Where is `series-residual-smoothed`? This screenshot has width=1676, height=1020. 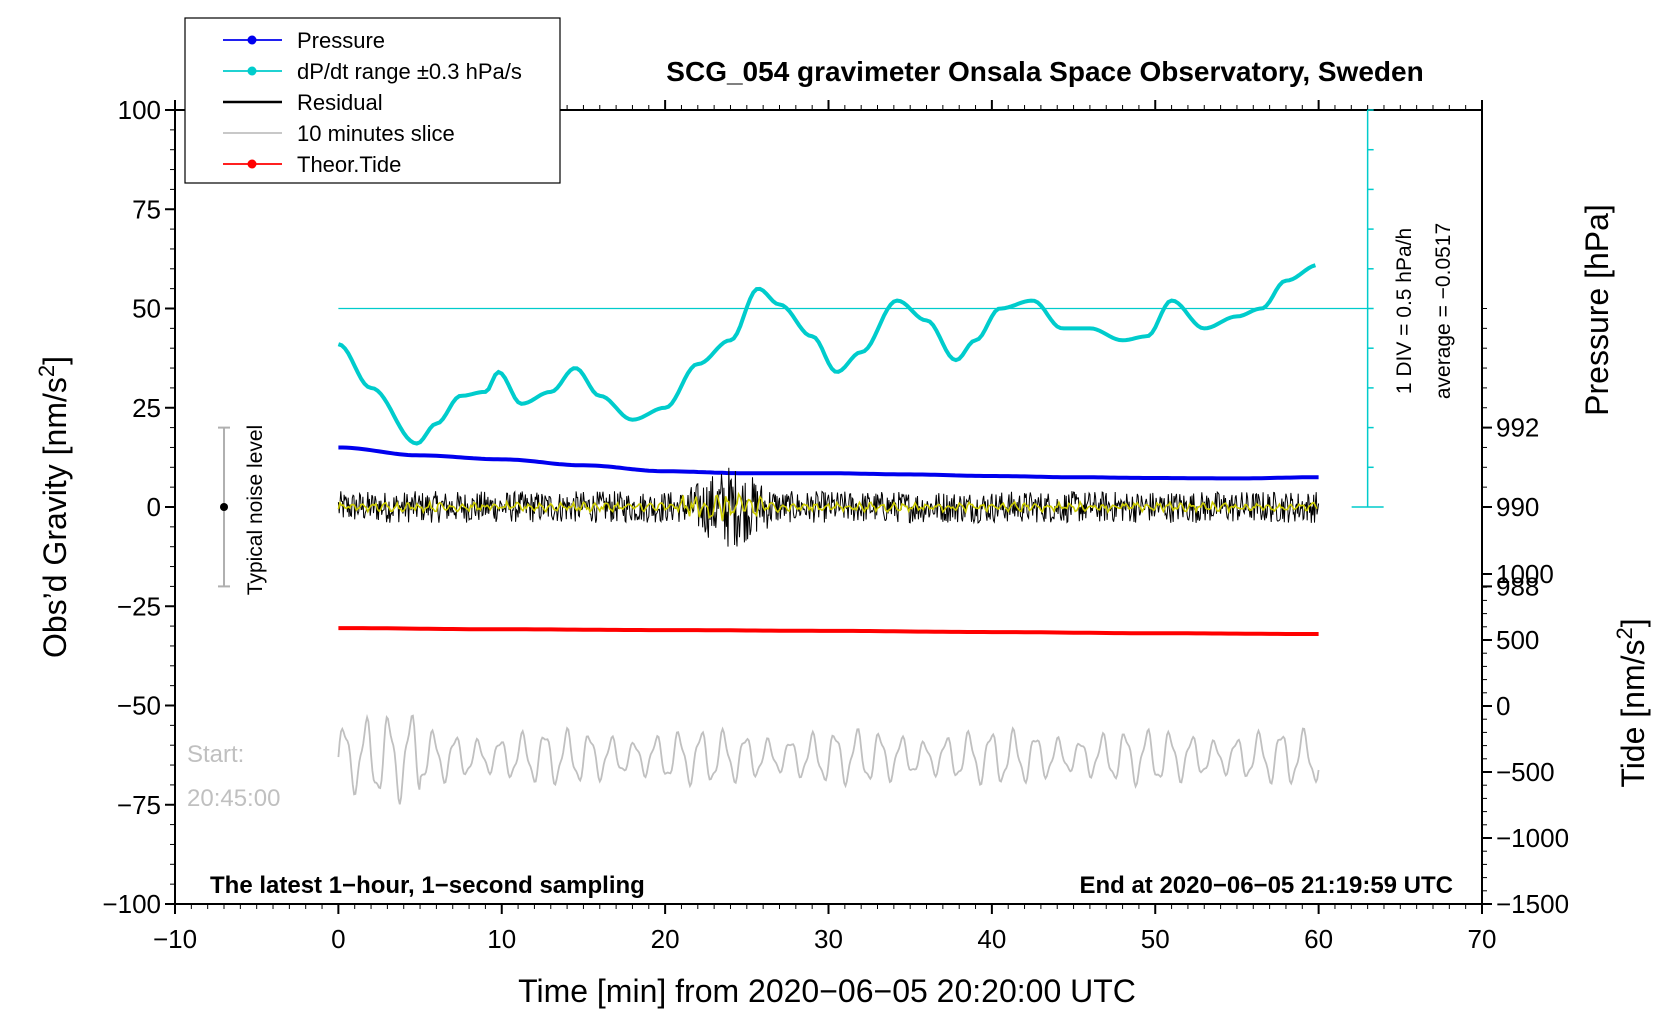
series-residual-smoothed is located at coordinates (827, 506).